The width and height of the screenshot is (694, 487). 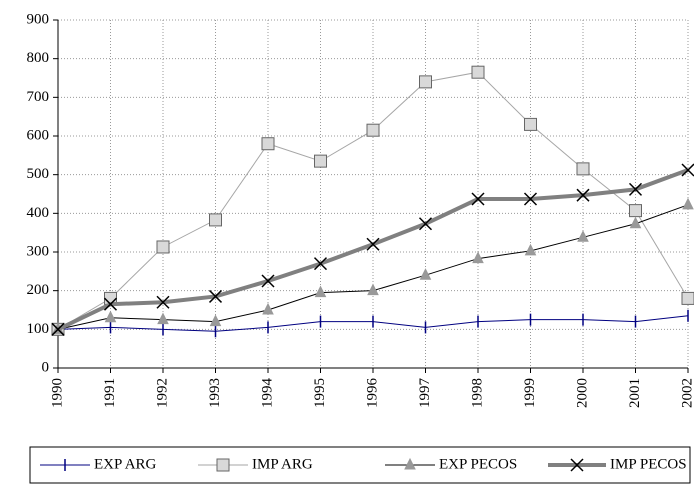 What do you see at coordinates (648, 464) in the screenshot?
I see `legend-label: IMP PECOS` at bounding box center [648, 464].